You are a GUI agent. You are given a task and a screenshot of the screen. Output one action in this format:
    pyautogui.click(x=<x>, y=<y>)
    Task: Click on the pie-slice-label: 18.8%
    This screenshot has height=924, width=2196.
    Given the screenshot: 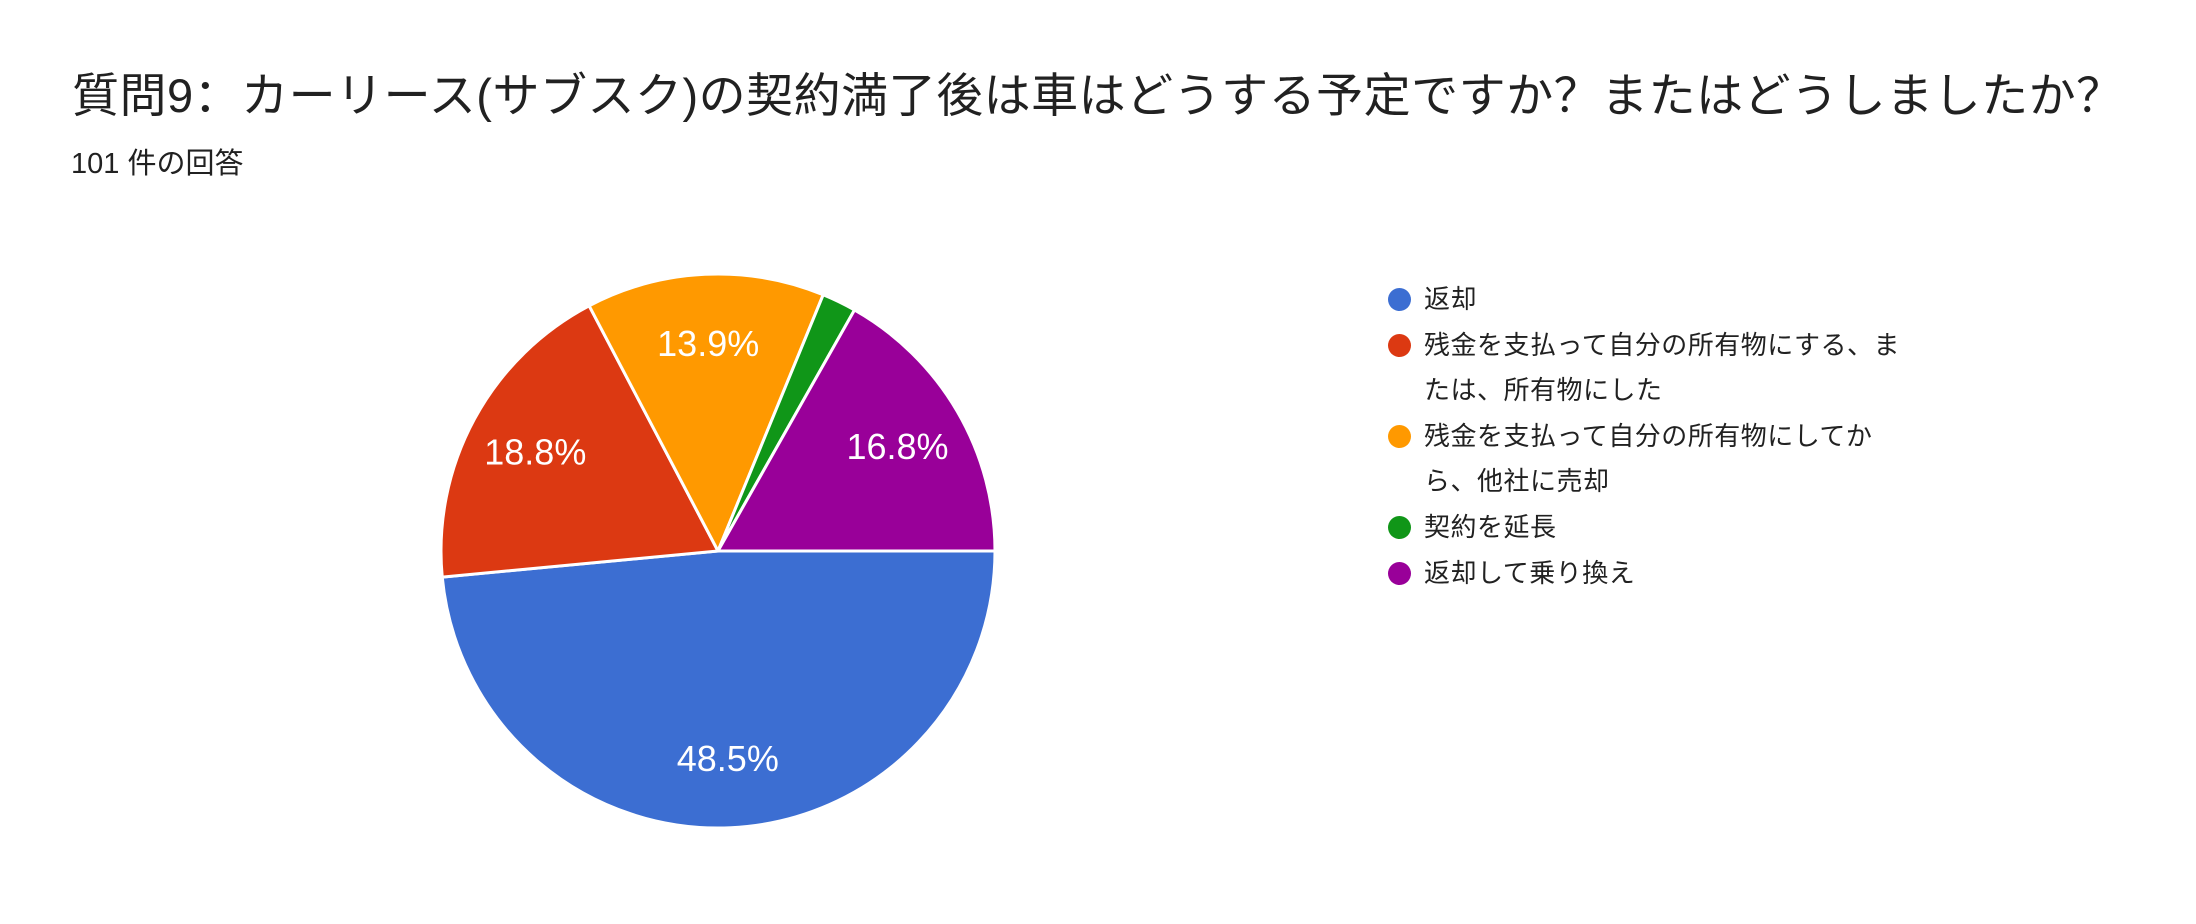 What is the action you would take?
    pyautogui.click(x=535, y=452)
    